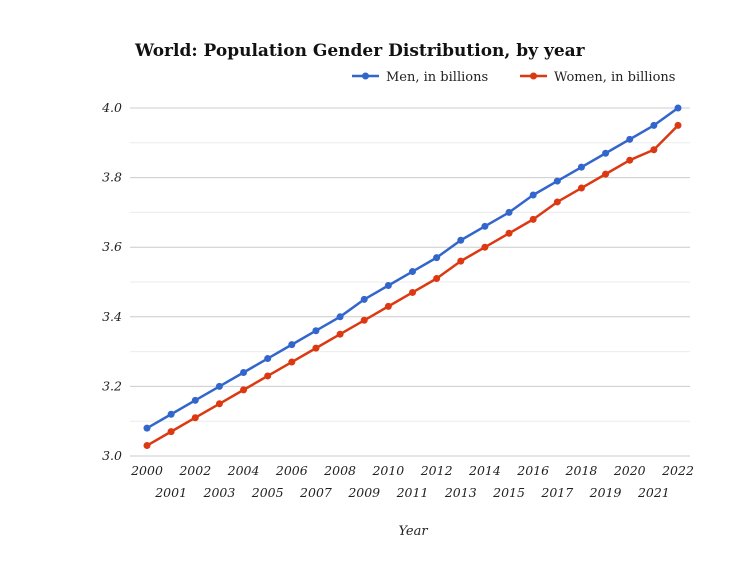  What do you see at coordinates (112, 385) in the screenshot?
I see `y-tick-label: 3.2` at bounding box center [112, 385].